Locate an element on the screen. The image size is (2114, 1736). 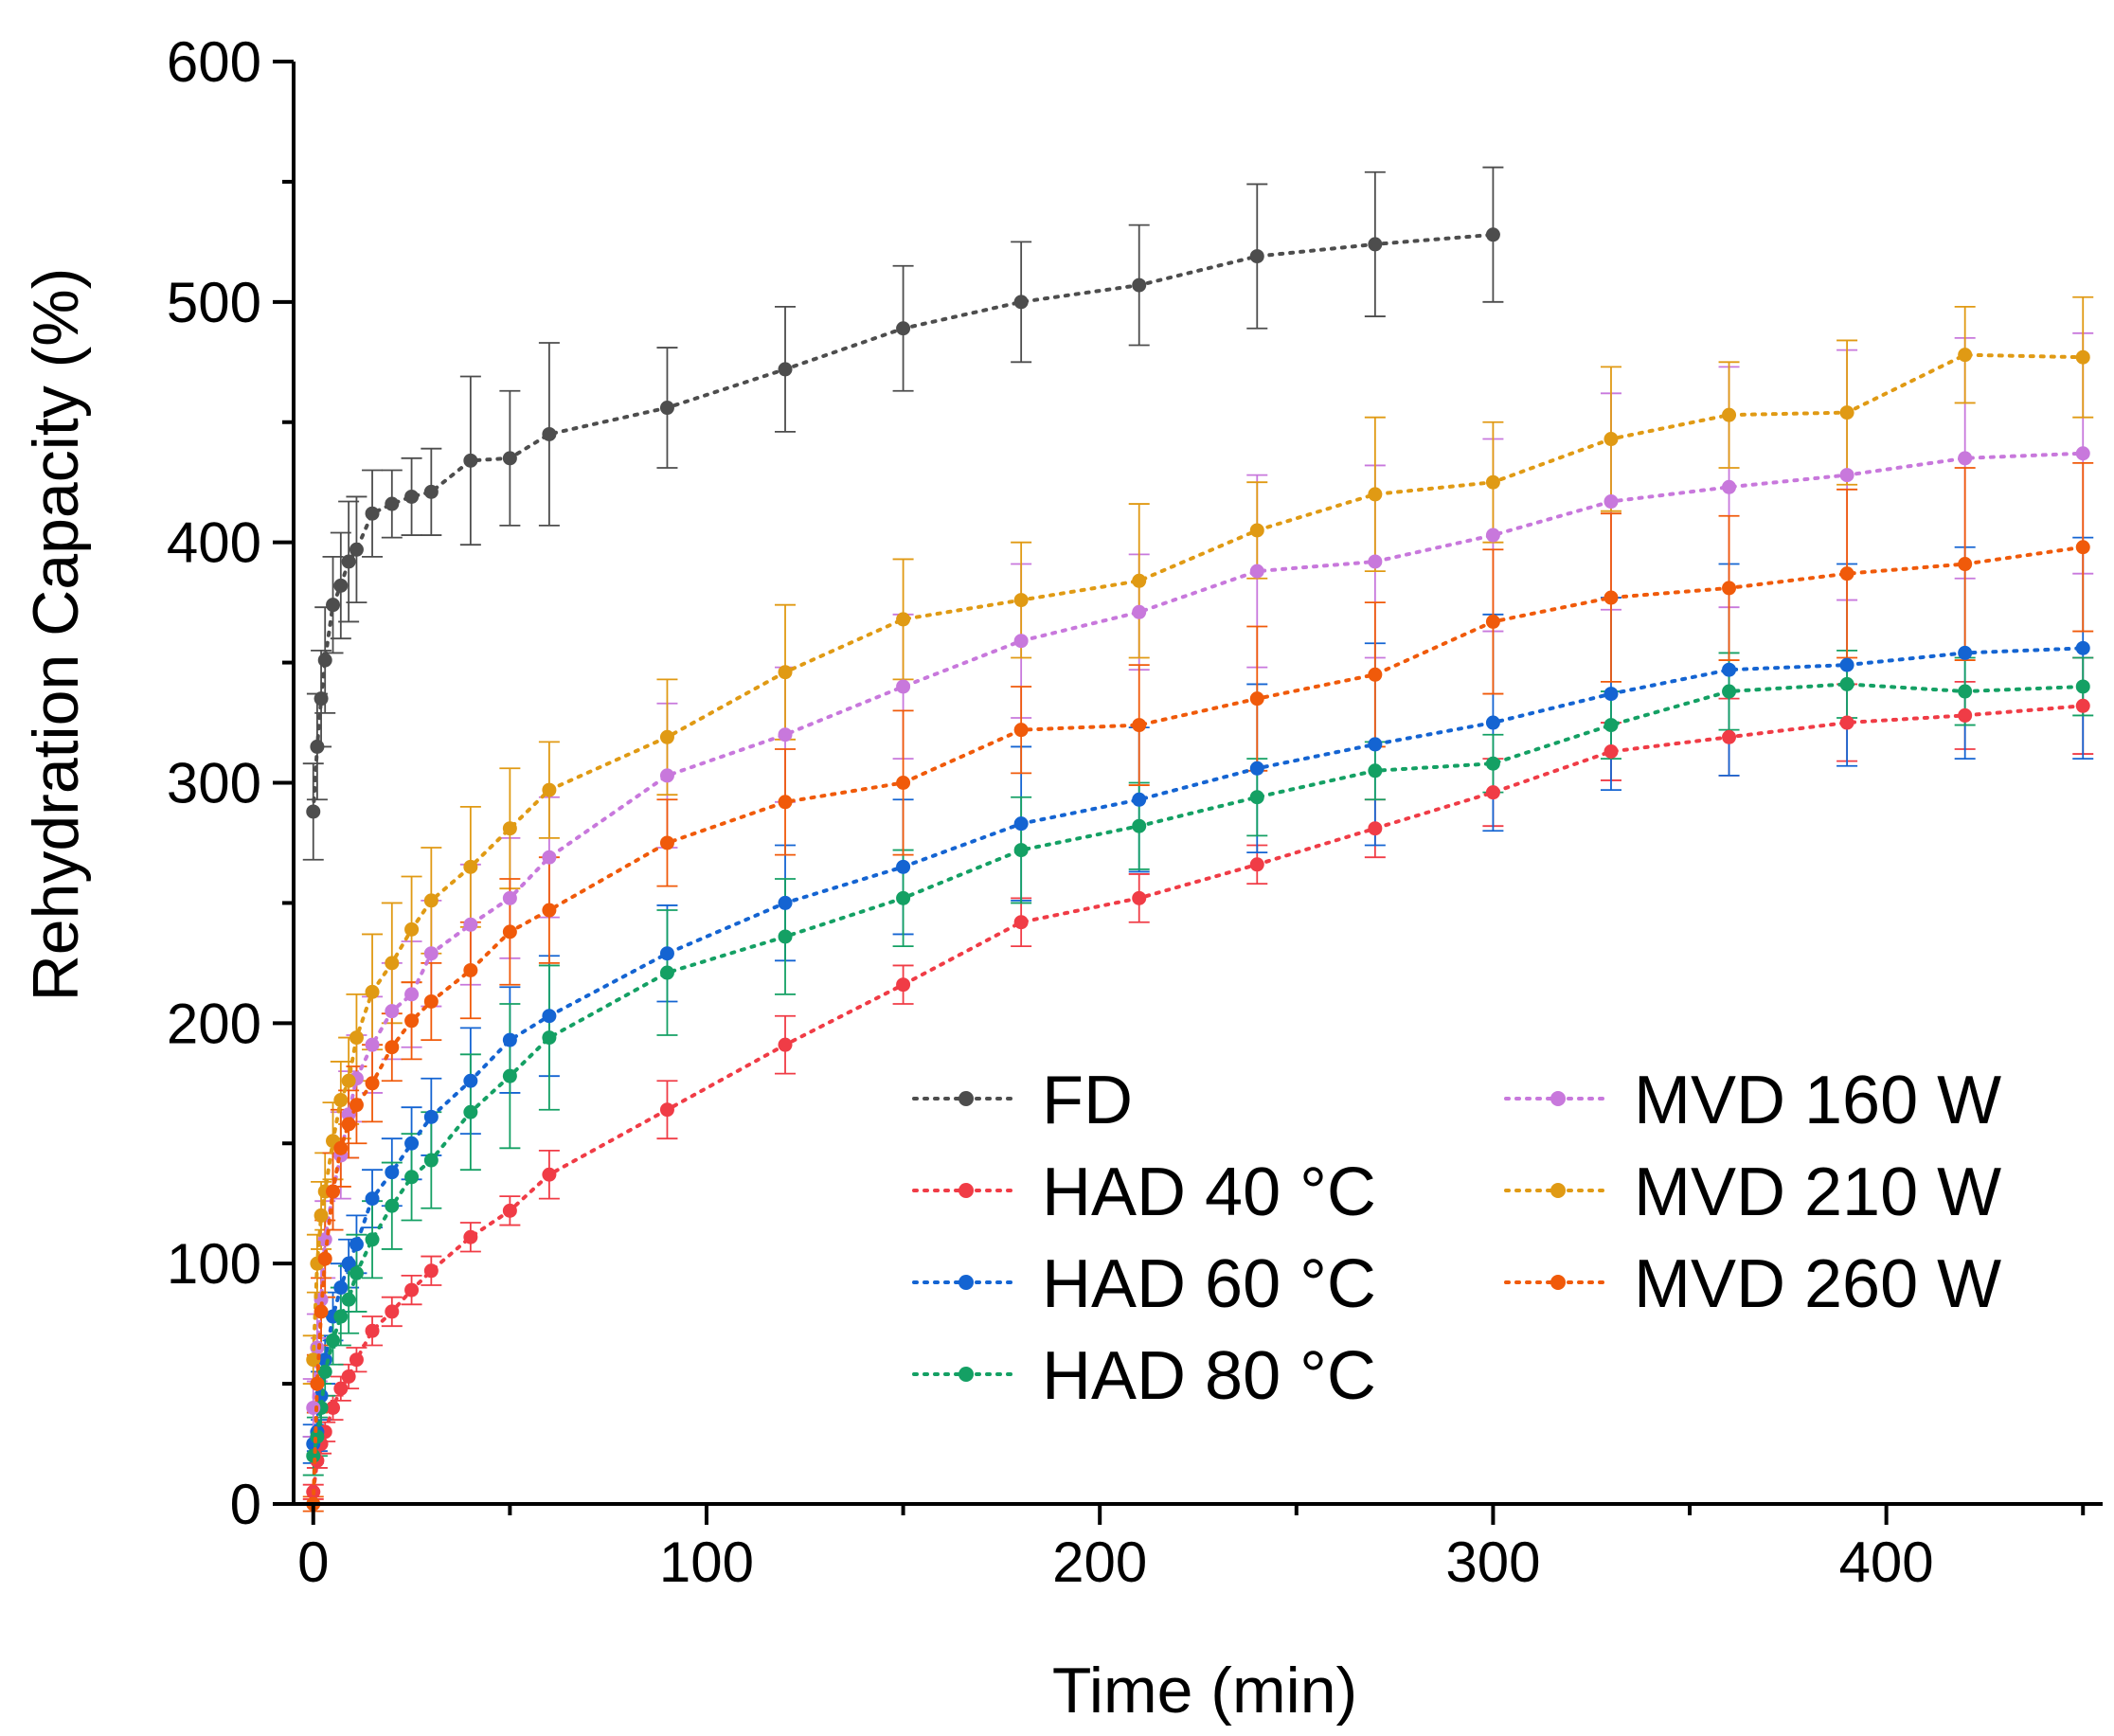
legend-label: HAD 80 °C is located at coordinates (1209, 1376).